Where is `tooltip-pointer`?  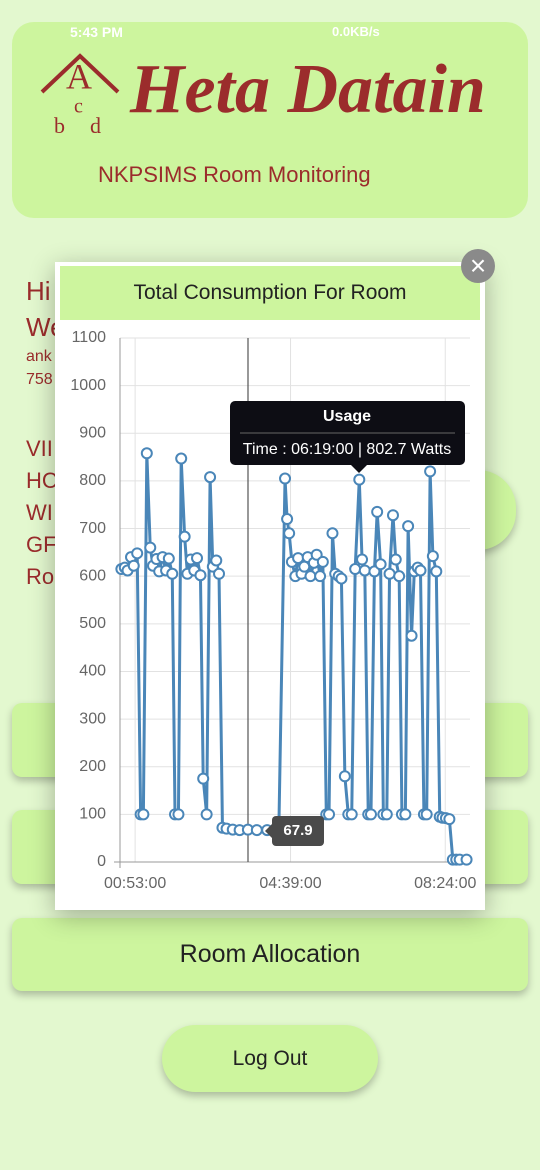
tooltip-pointer is located at coordinates (359, 469).